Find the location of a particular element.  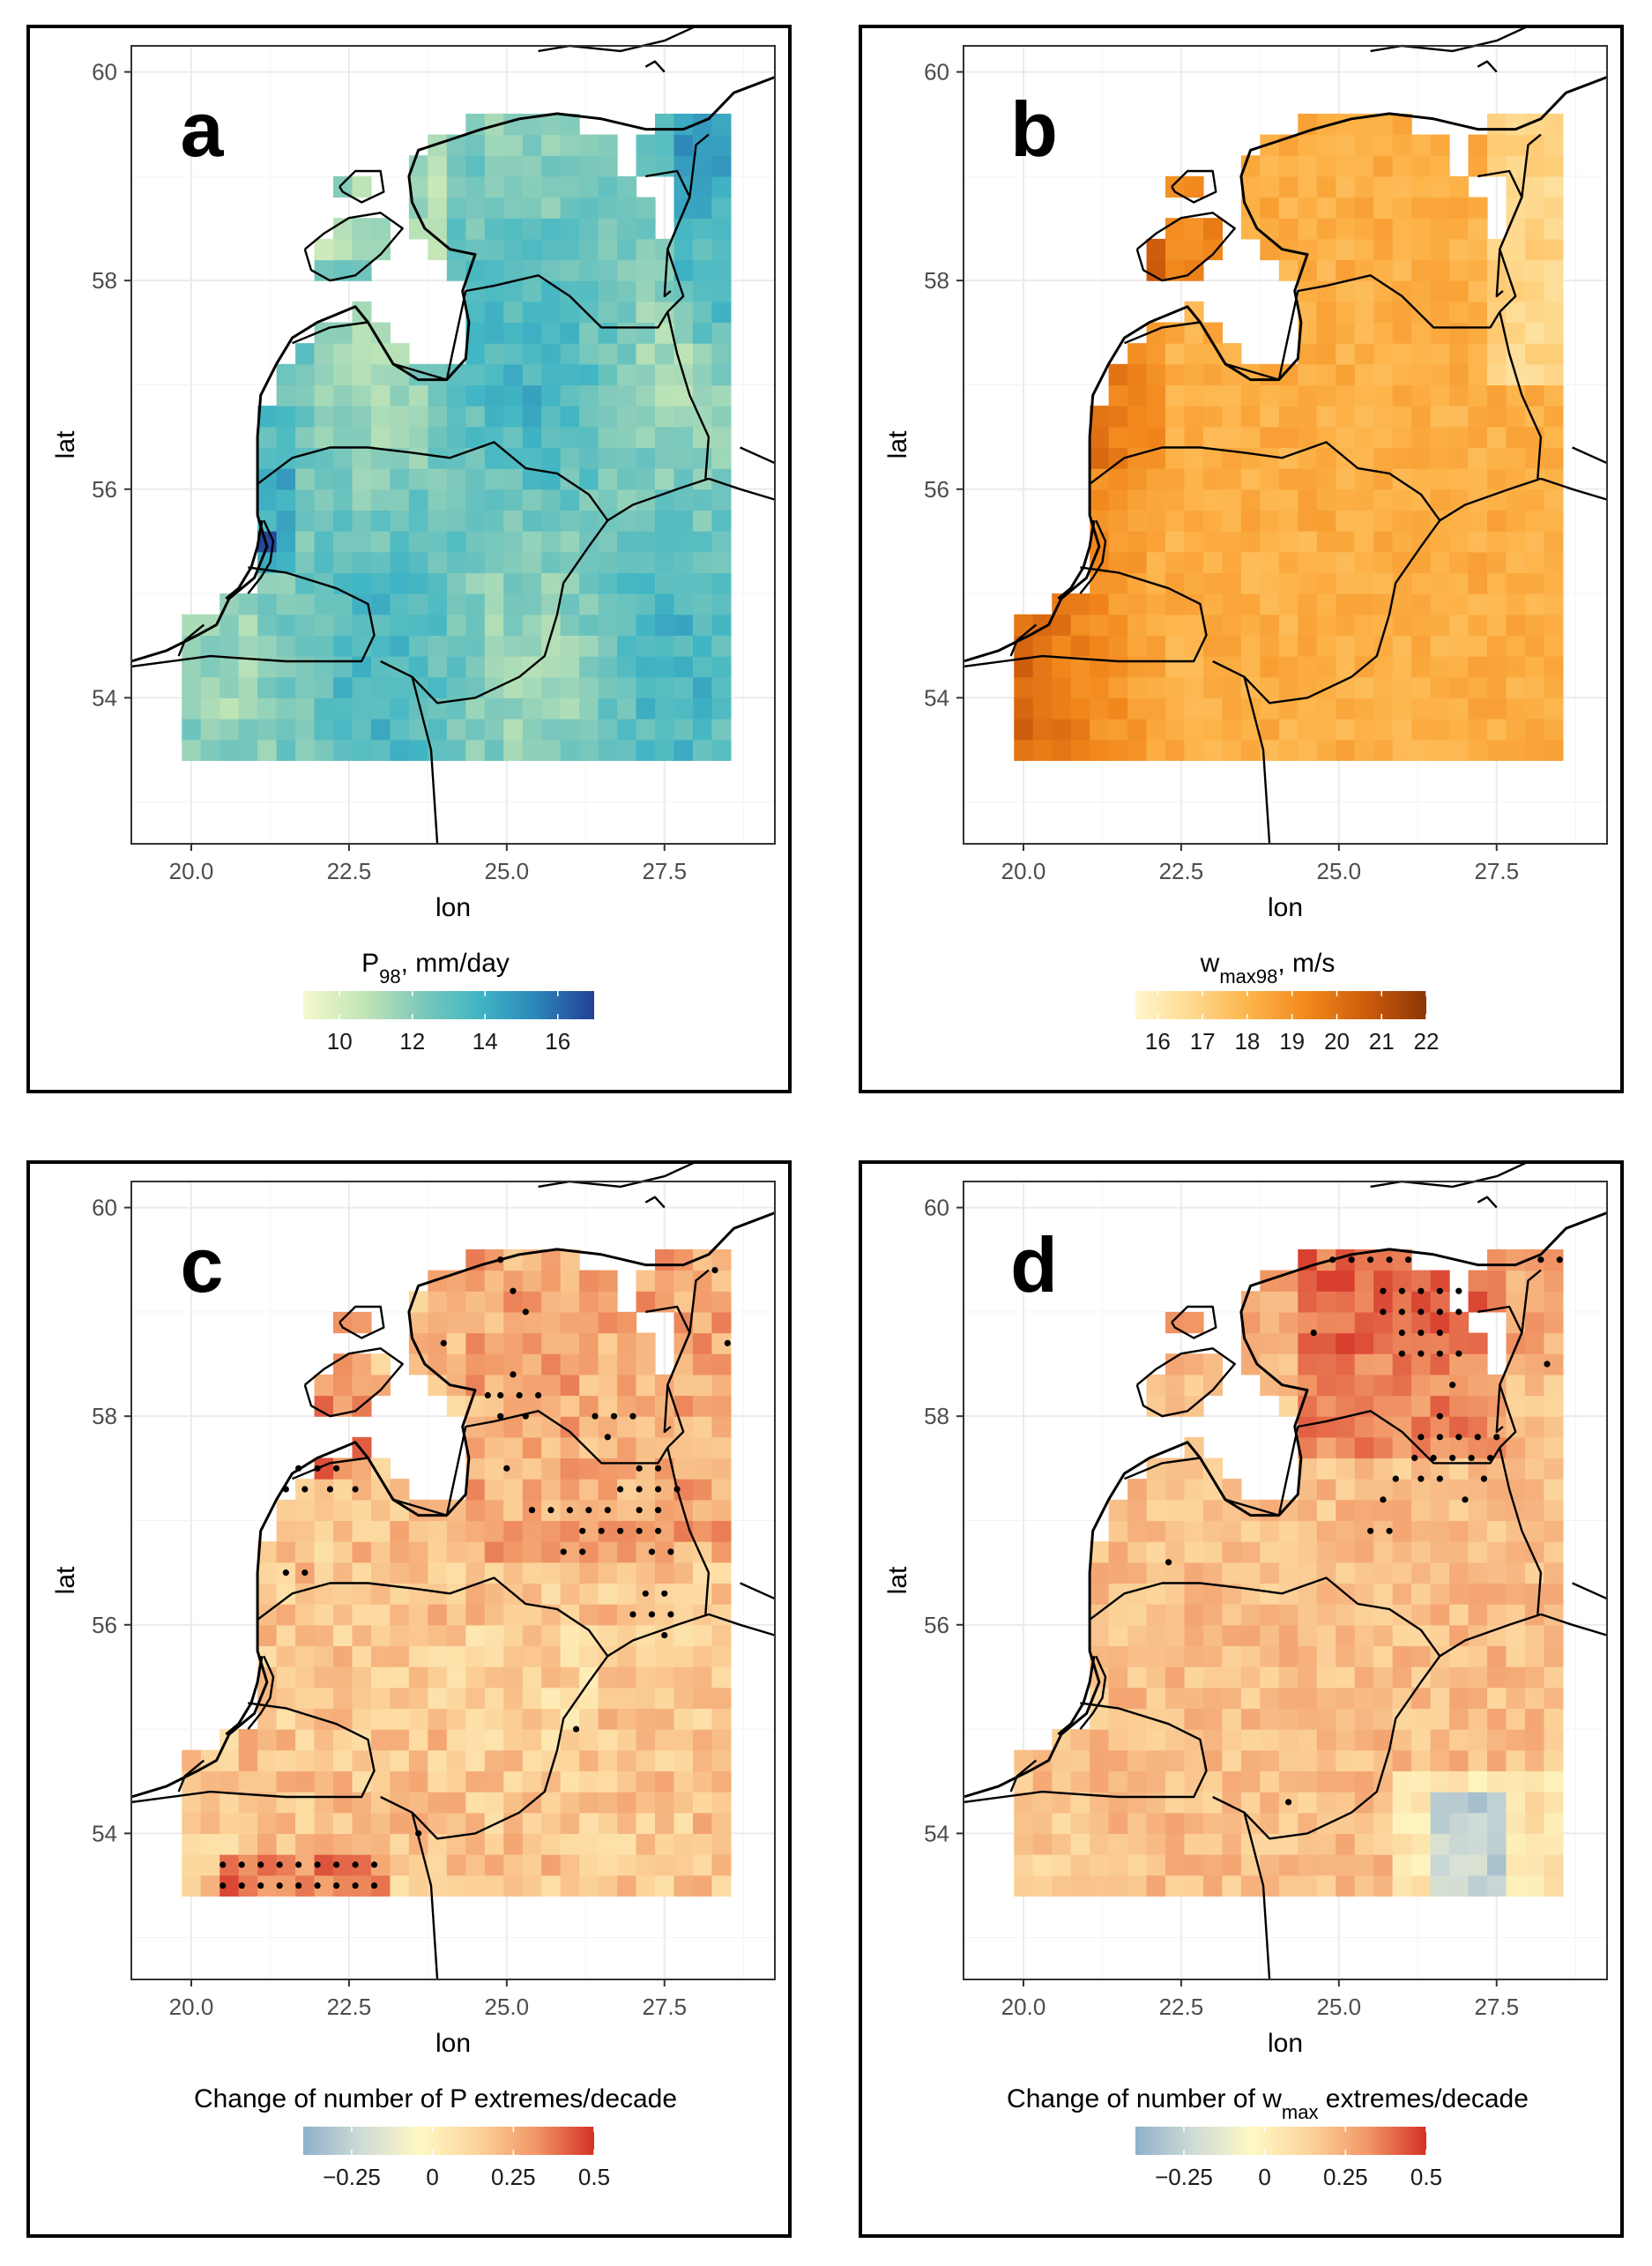

x-tick-label: 22.5 is located at coordinates (349, 2007).